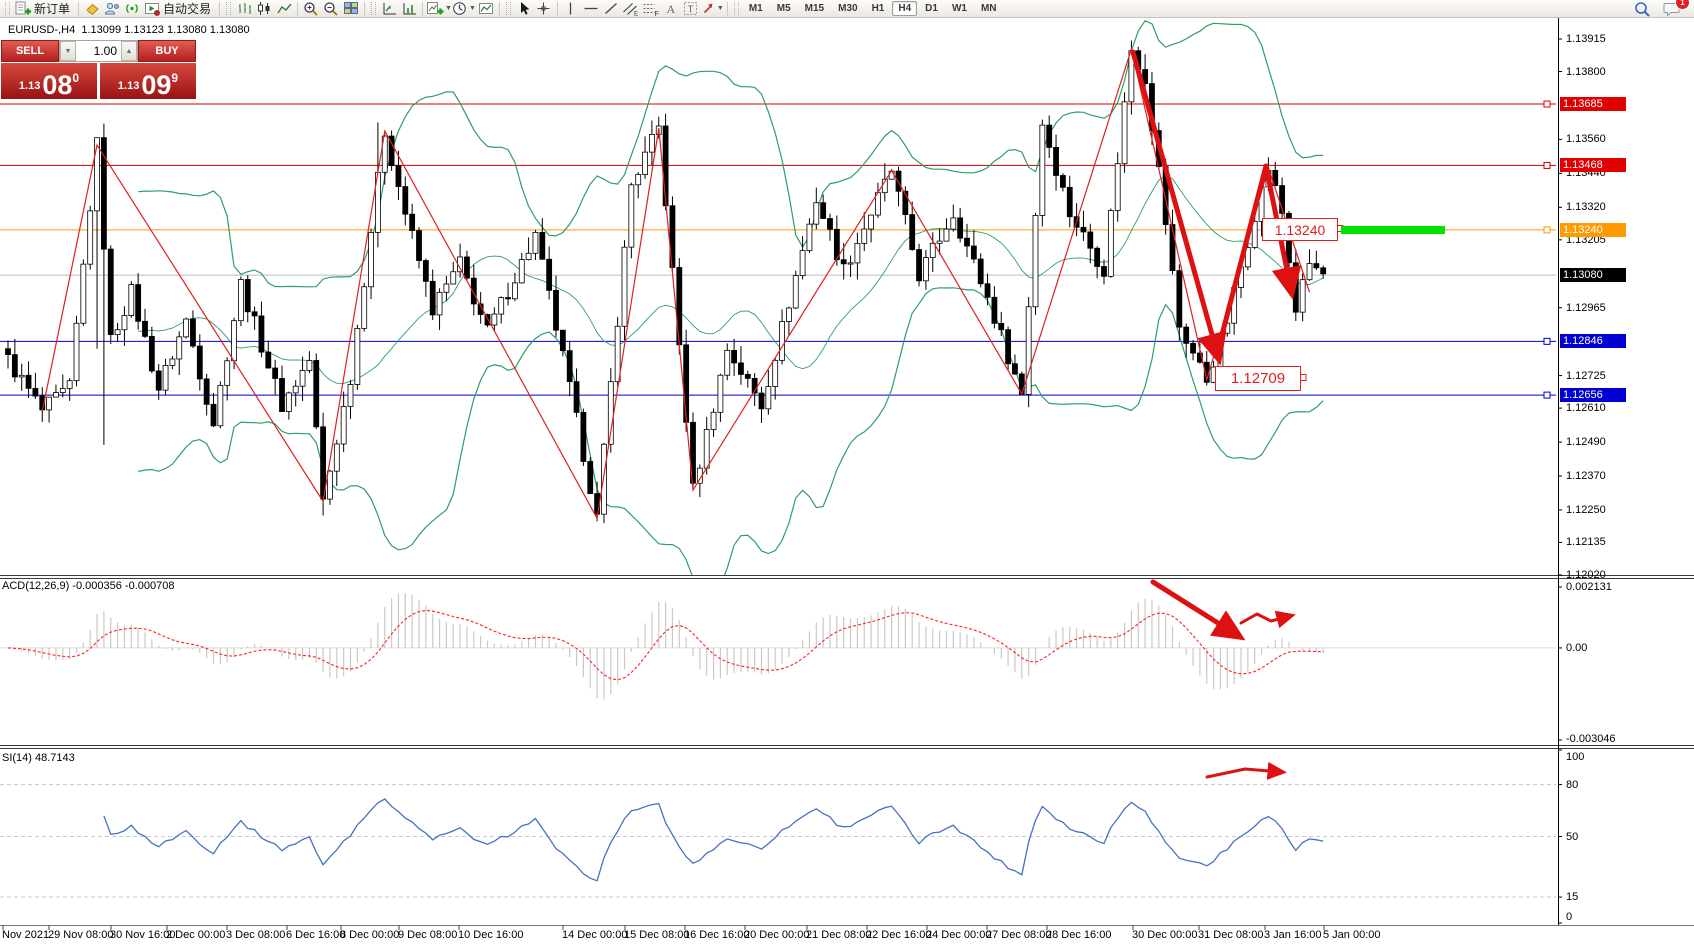 This screenshot has width=1694, height=946. What do you see at coordinates (712, 9) in the screenshot?
I see `arrows-tool-icon: ▼` at bounding box center [712, 9].